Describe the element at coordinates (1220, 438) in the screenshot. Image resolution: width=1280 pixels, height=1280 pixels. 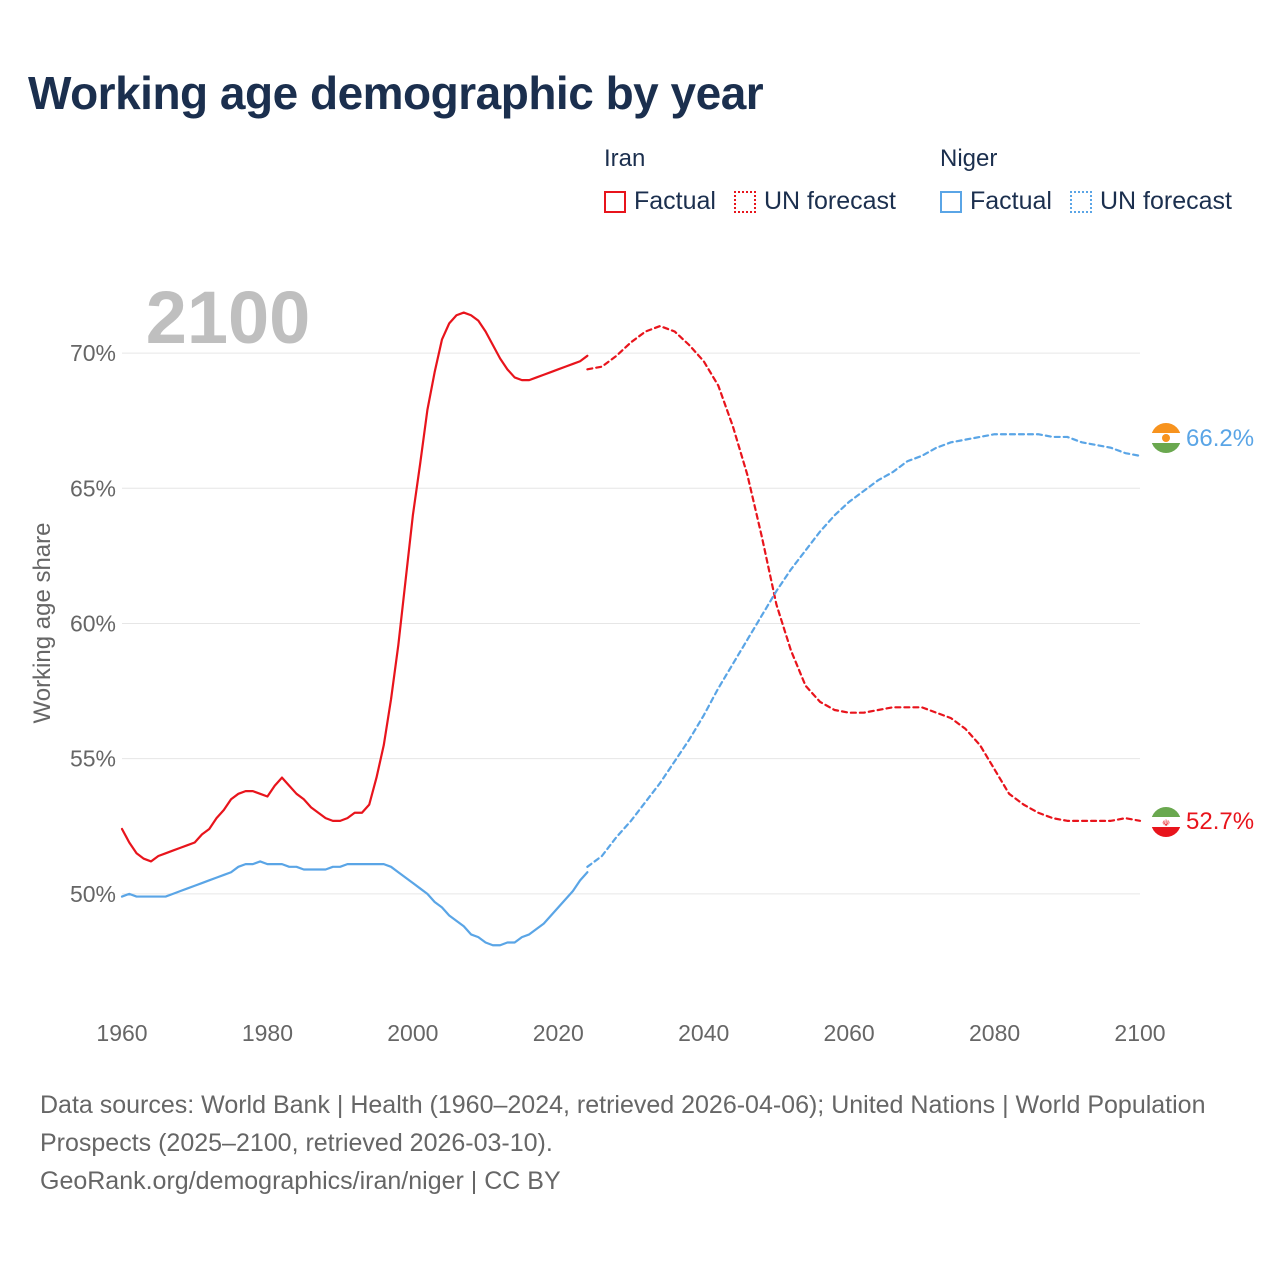
I see `niger-end-value: 66.2%` at that location.